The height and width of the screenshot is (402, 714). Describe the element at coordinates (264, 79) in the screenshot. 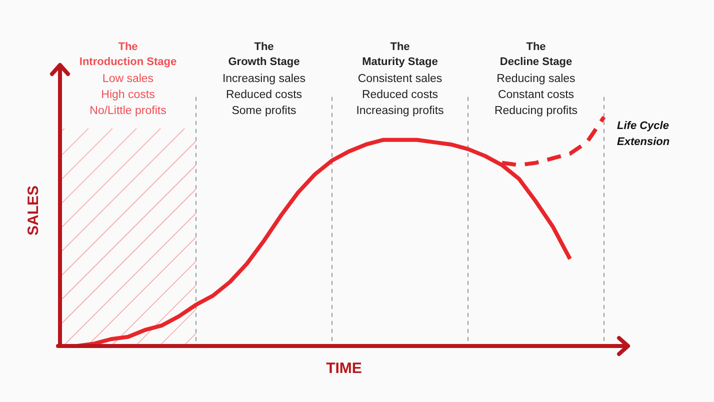

I see `annotation: The Growth Stage Increasing sales Reduced costs Some profits` at that location.